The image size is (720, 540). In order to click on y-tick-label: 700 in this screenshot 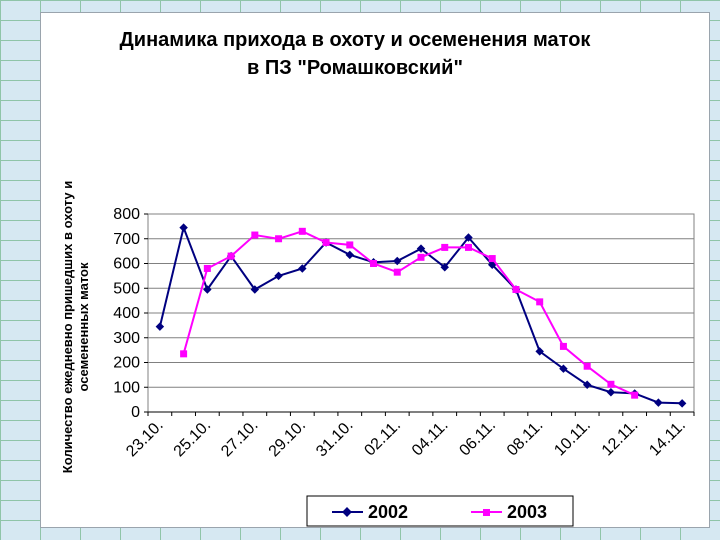, I will do `click(126, 239)`.